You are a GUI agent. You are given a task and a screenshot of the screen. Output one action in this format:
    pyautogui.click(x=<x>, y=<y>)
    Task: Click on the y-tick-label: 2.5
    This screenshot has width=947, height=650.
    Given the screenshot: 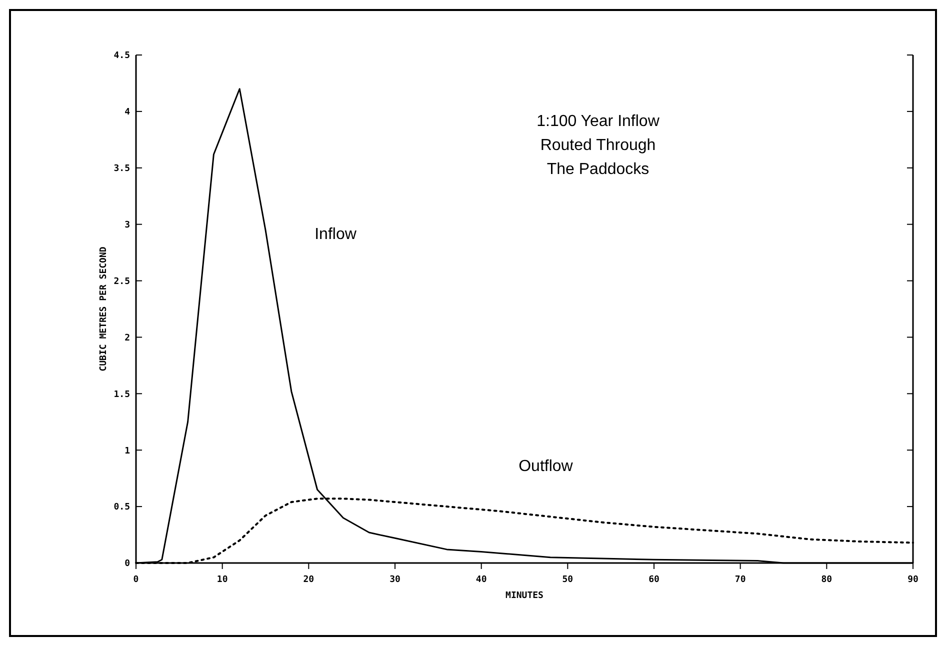 What is the action you would take?
    pyautogui.click(x=122, y=281)
    